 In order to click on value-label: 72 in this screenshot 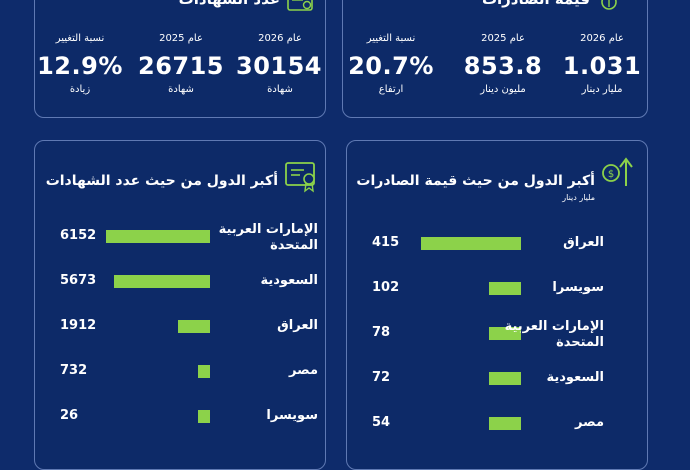, I will do `click(381, 377)`.